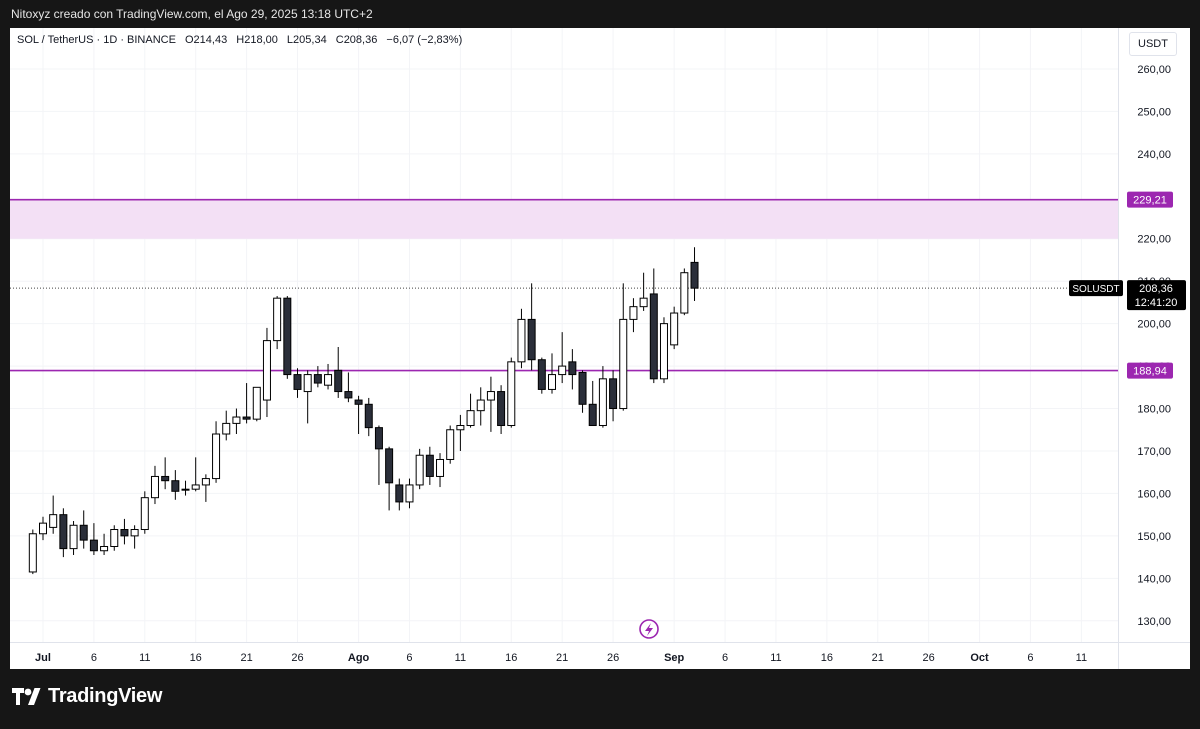 This screenshot has width=1200, height=729. Describe the element at coordinates (105, 696) in the screenshot. I see `tradingview-wordmark: TradingView` at that location.